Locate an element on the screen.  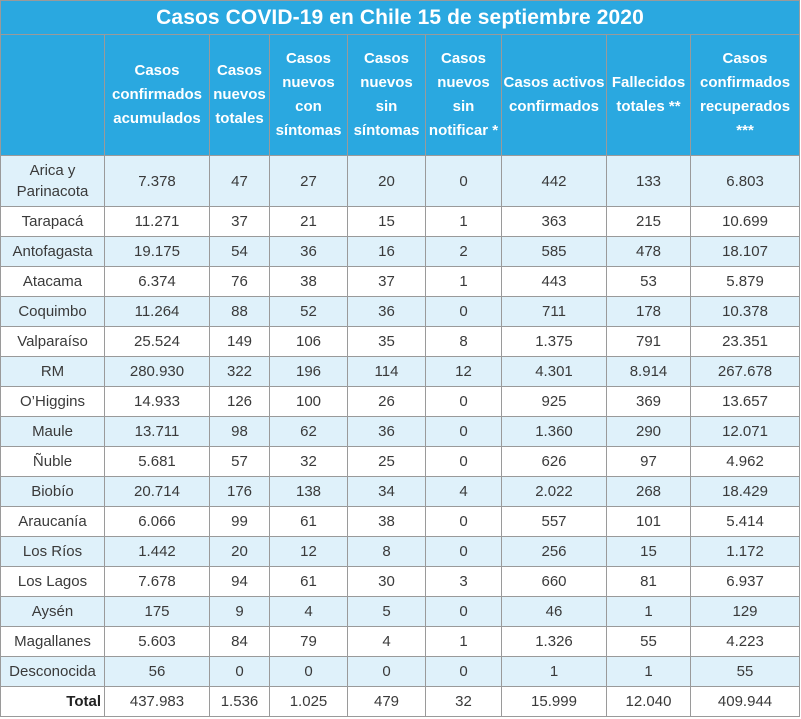
value-cell: 30 is located at coordinates (386, 581).